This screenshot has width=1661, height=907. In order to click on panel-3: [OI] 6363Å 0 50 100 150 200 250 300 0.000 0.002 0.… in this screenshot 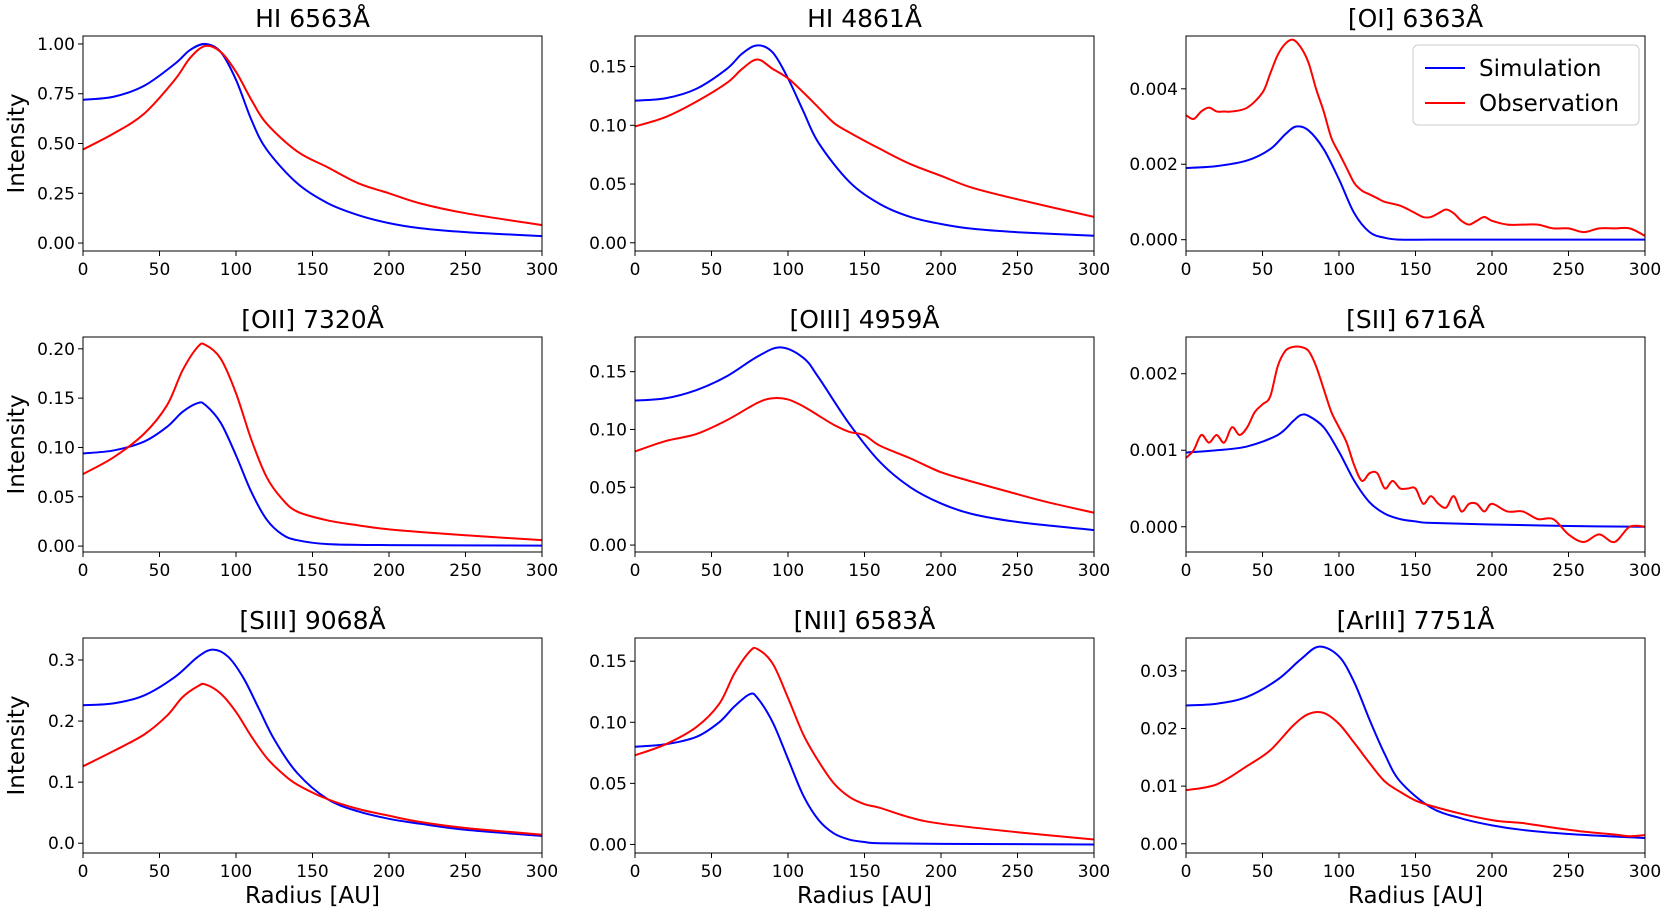, I will do `click(1395, 142)`.